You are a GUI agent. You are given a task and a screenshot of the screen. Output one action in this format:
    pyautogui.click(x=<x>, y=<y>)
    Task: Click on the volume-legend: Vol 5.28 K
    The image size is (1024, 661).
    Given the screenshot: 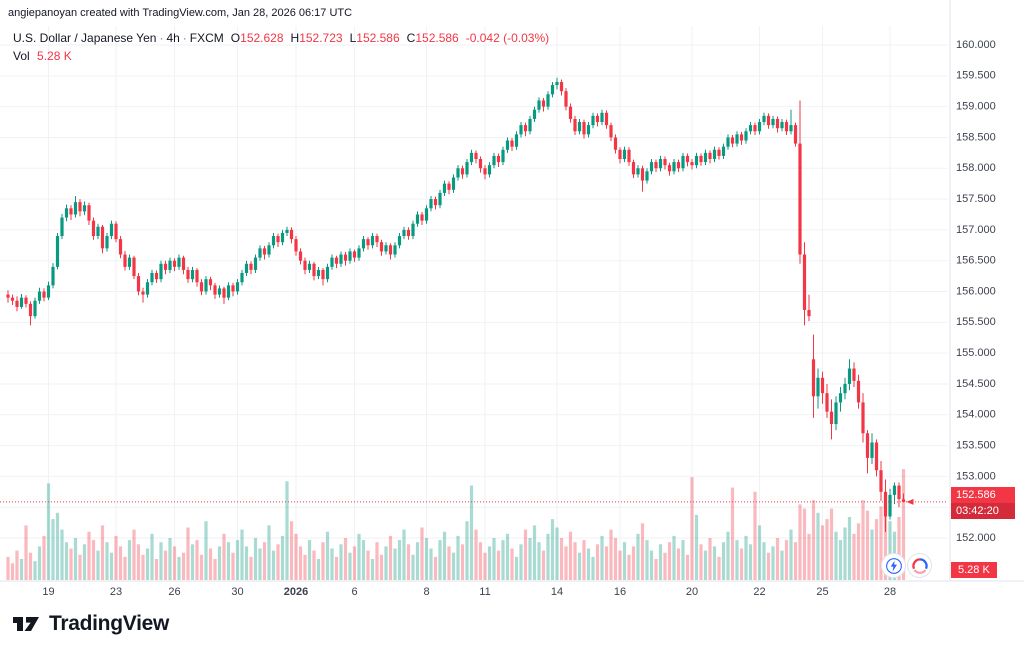 What is the action you would take?
    pyautogui.click(x=42, y=56)
    